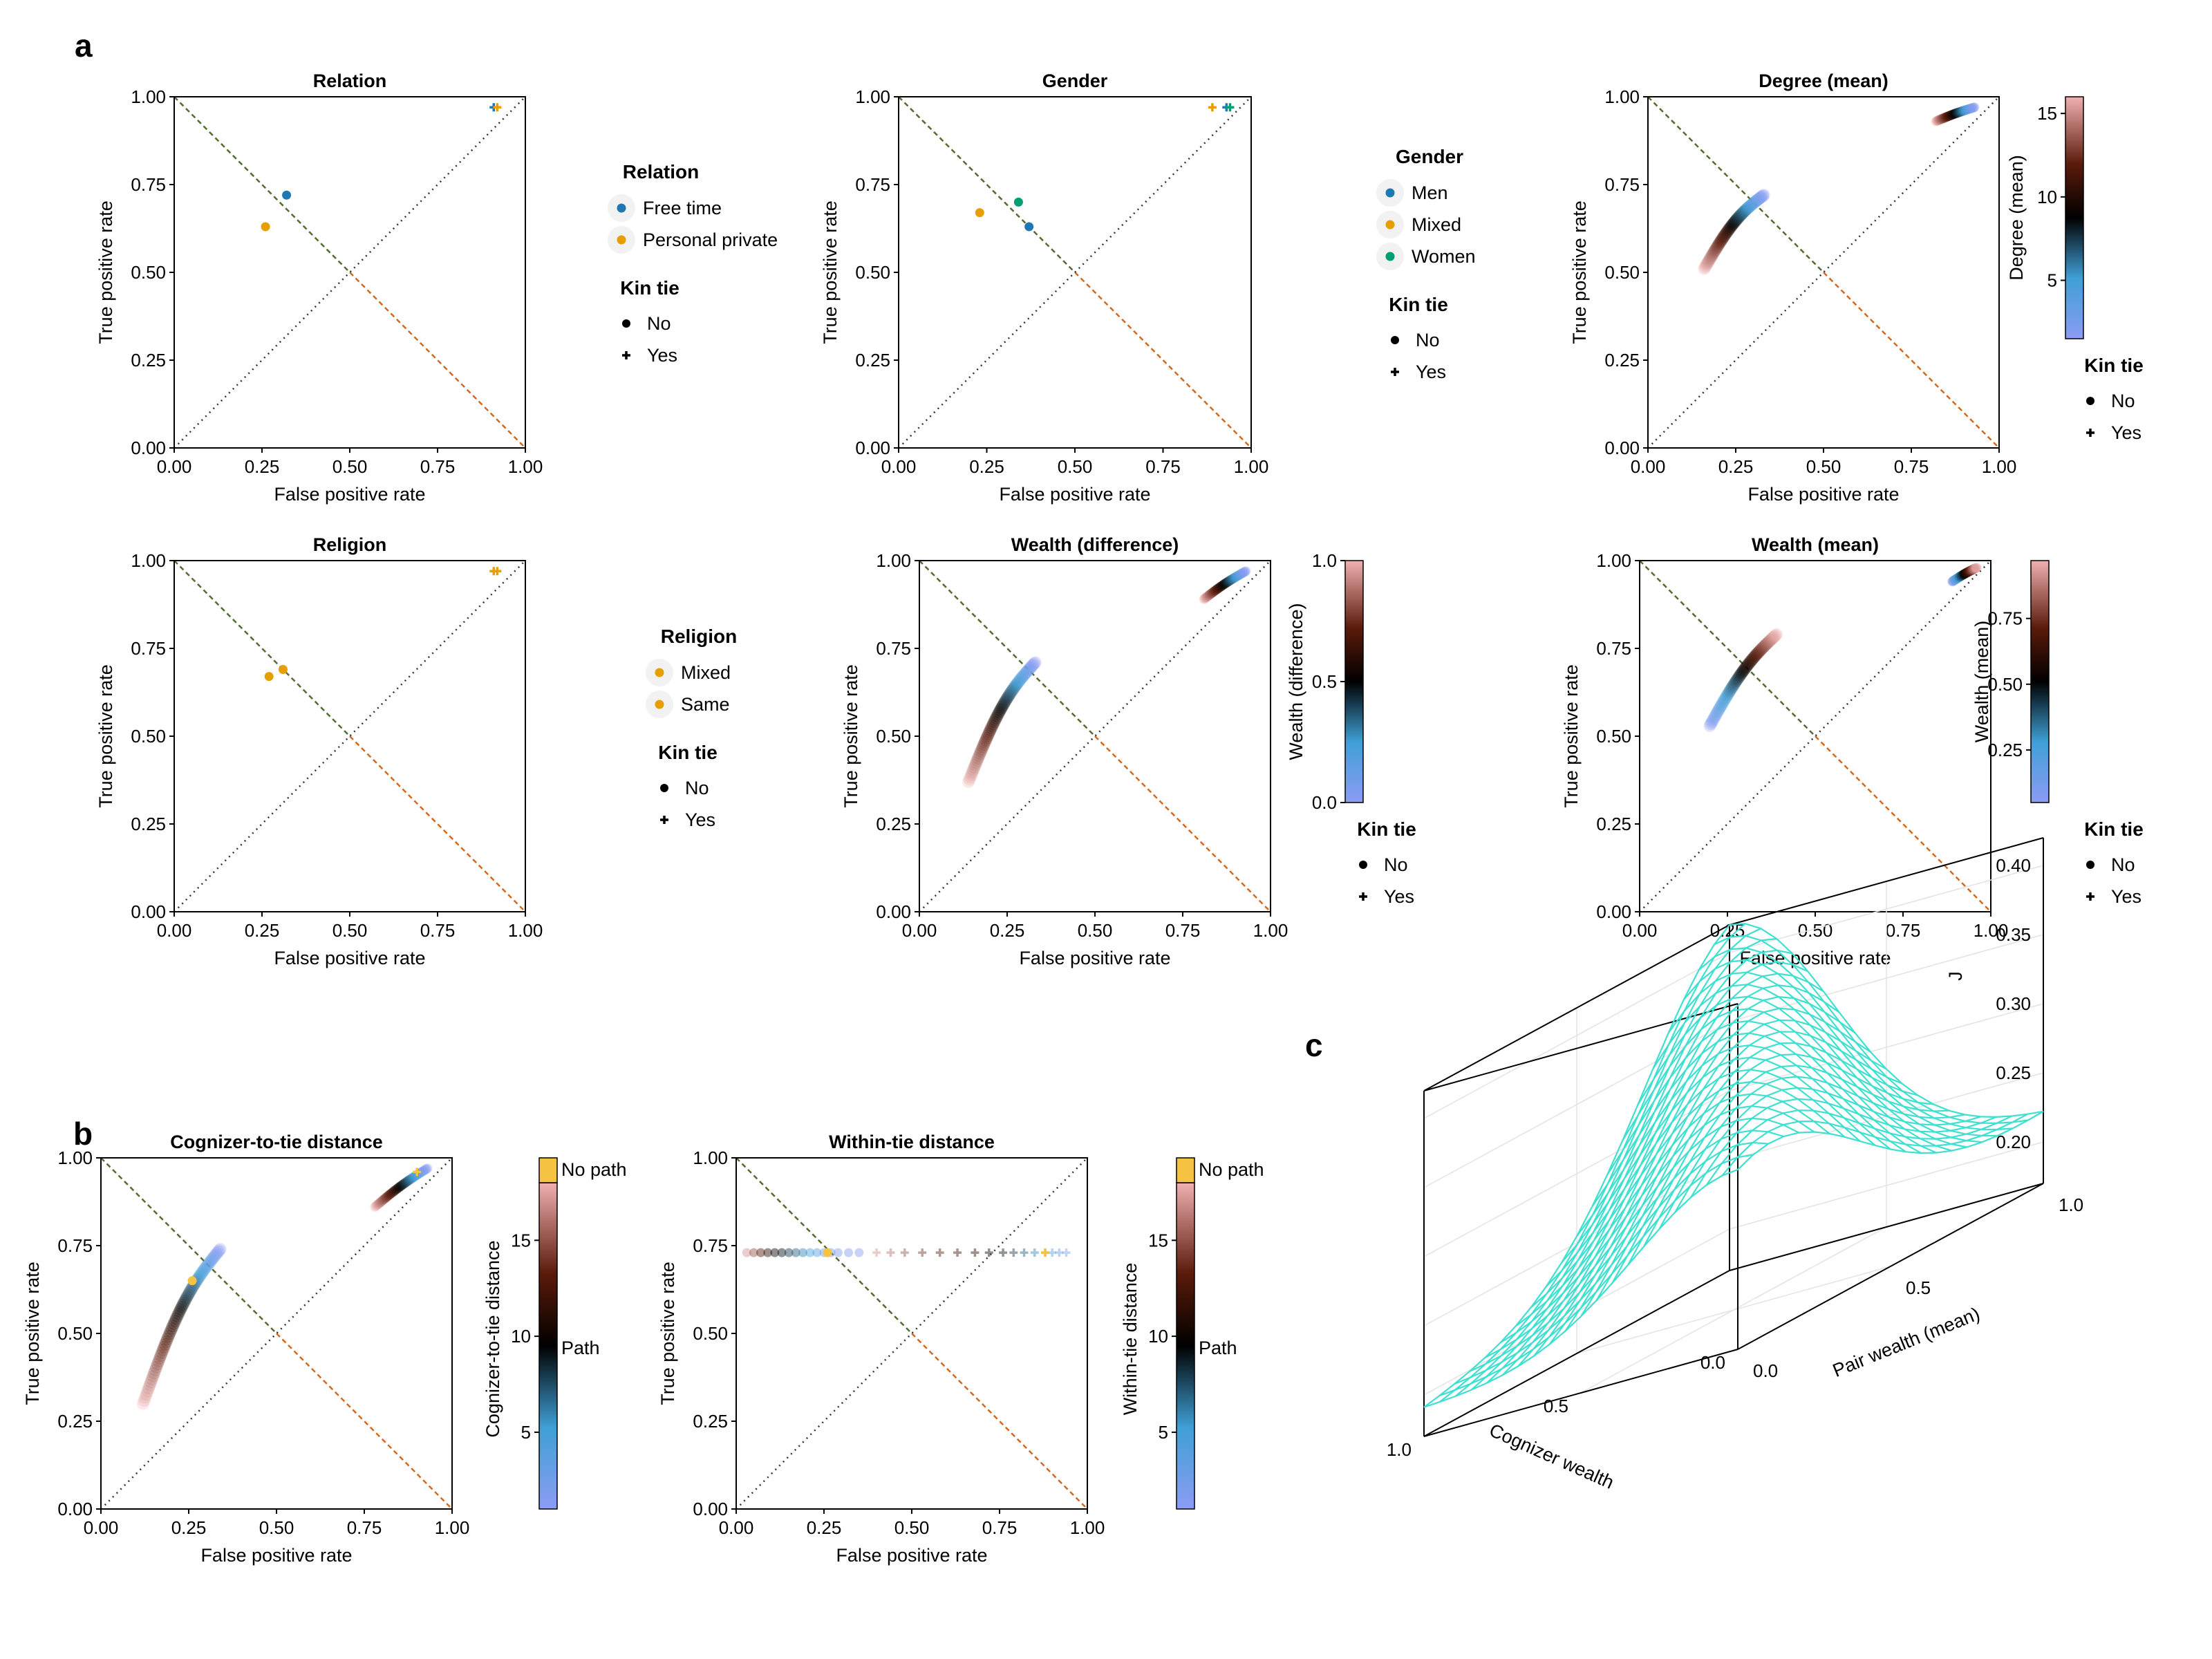 The height and width of the screenshot is (1659, 2212). I want to click on colorbar-tick-label: 10, so click(2047, 197).